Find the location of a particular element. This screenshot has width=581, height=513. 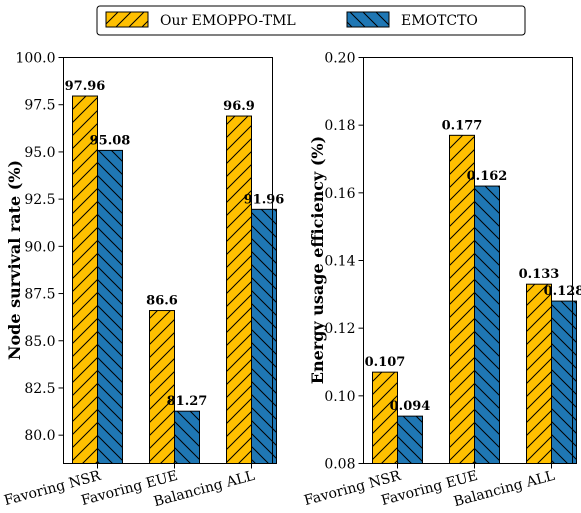

legend-item-emoppo-tml: Our EMOPPO-TML is located at coordinates (200, 20).